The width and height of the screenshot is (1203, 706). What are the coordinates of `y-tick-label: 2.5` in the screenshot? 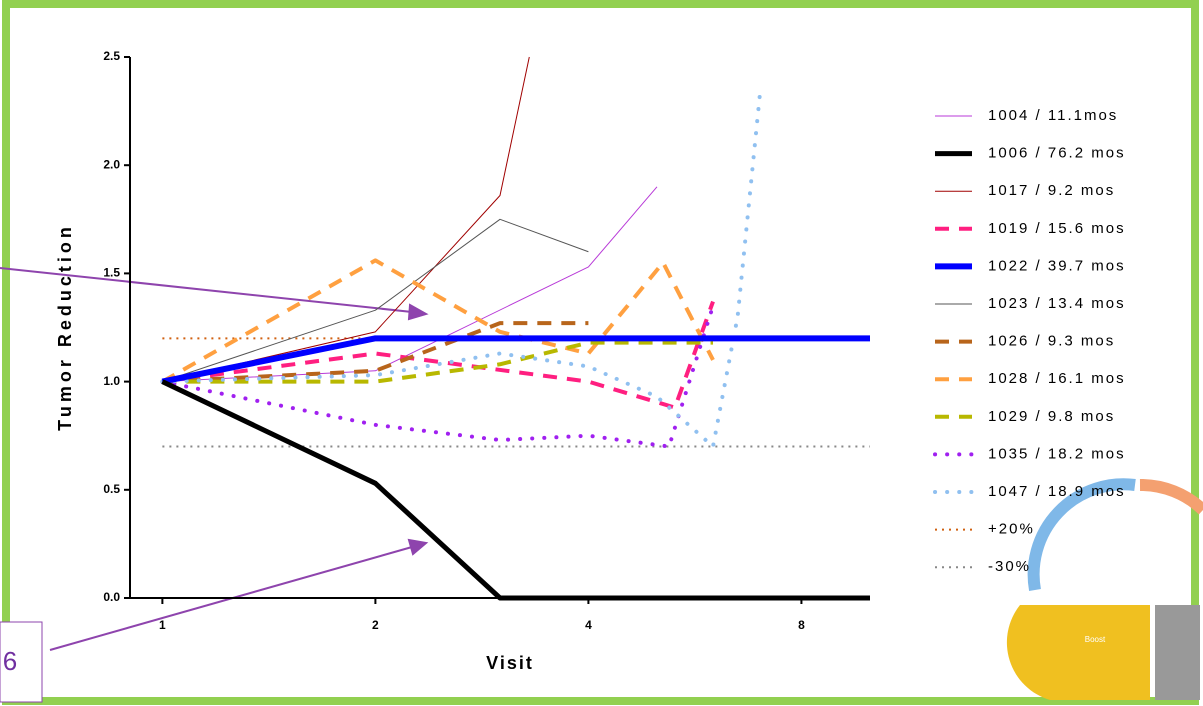 It's located at (111, 56).